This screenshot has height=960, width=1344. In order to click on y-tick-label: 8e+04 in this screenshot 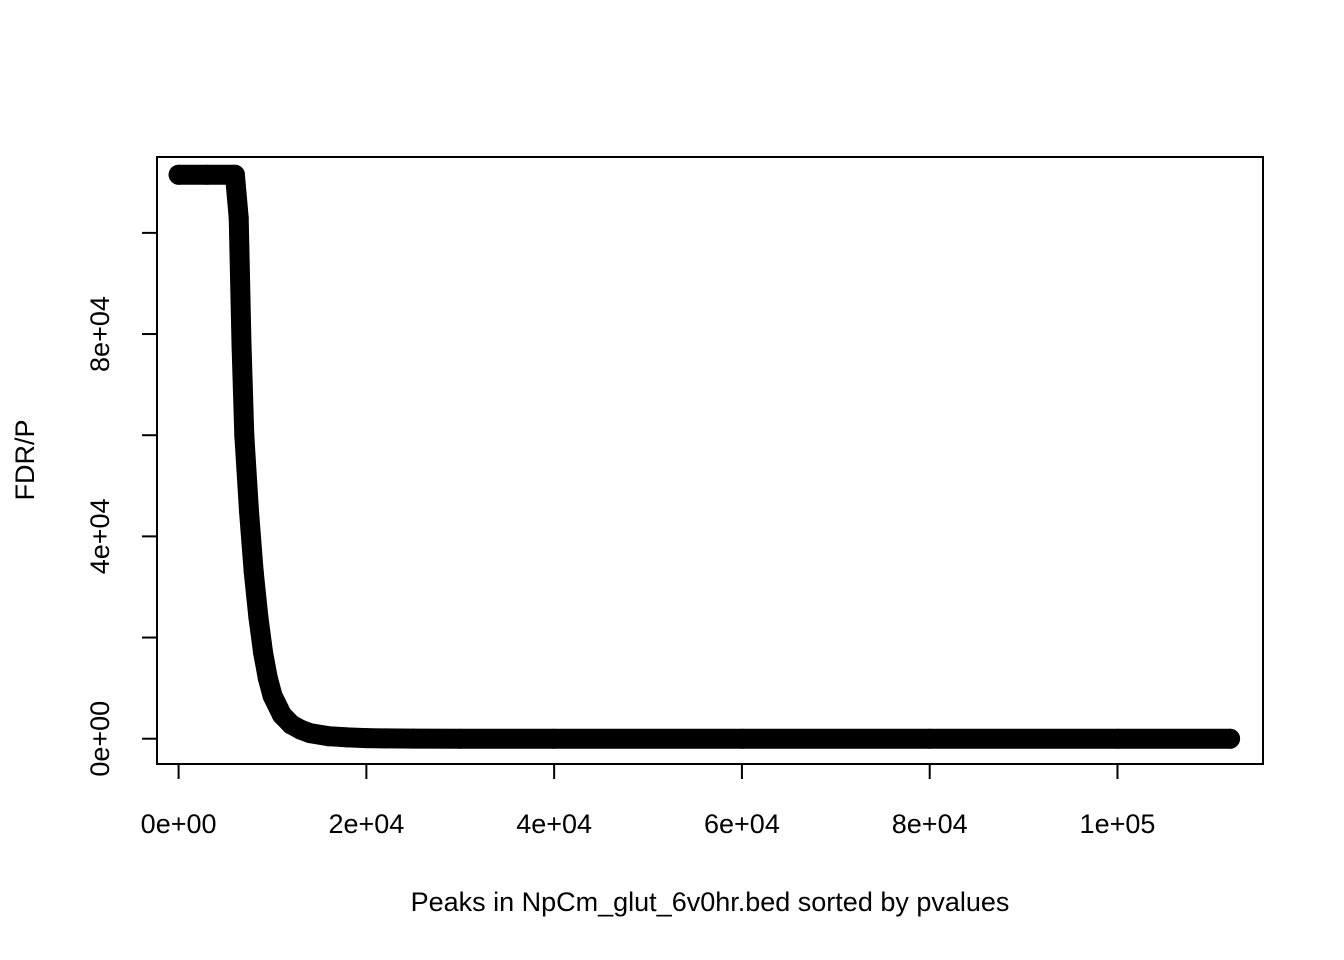, I will do `click(100, 334)`.